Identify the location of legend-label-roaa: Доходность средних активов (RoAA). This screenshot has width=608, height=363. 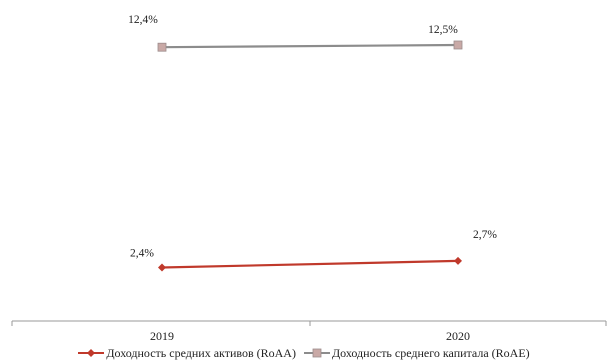
(201, 352).